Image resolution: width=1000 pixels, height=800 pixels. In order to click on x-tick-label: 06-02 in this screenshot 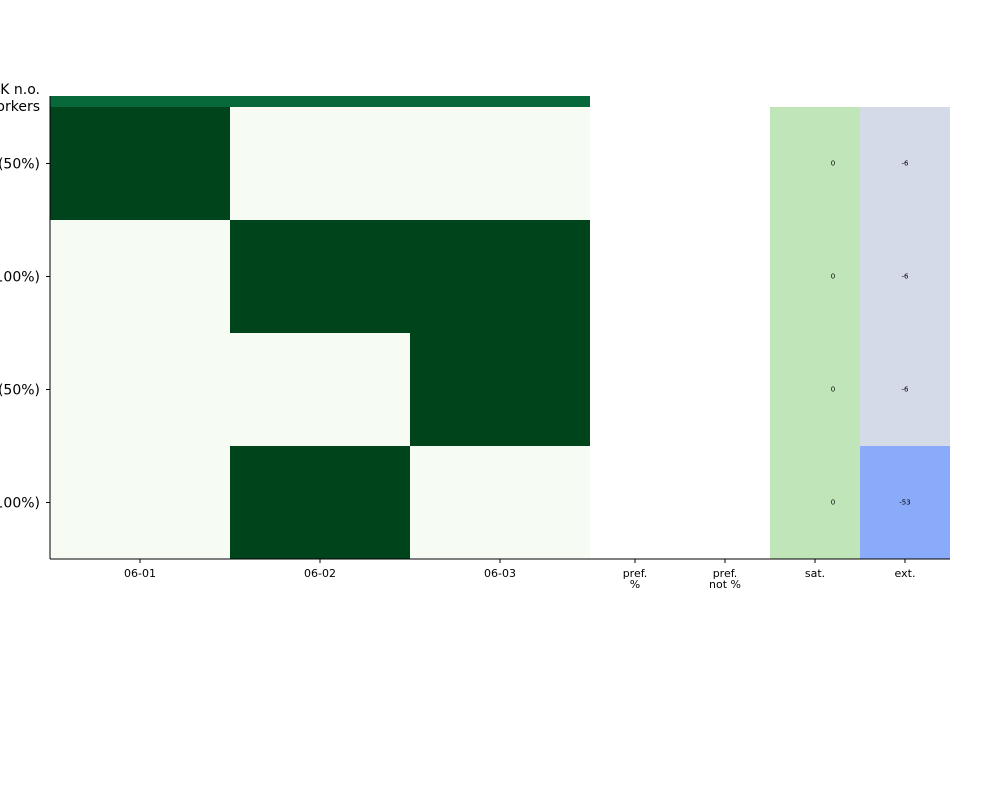, I will do `click(320, 573)`.